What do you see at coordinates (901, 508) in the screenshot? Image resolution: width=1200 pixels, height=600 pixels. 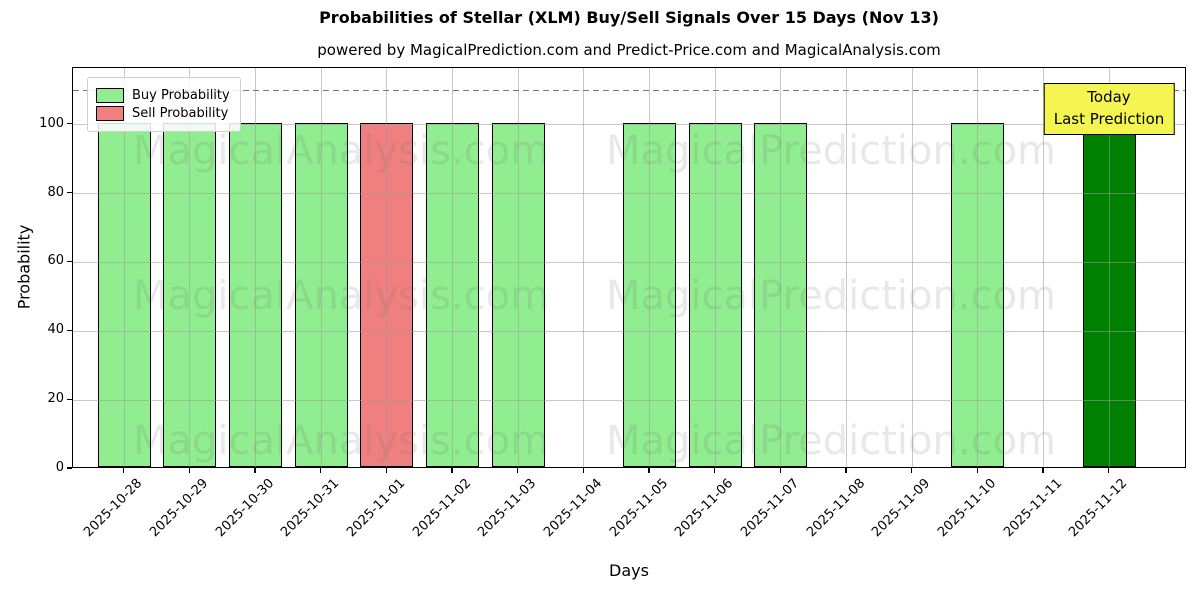 I see `x-tick-label: 2025-11-09` at bounding box center [901, 508].